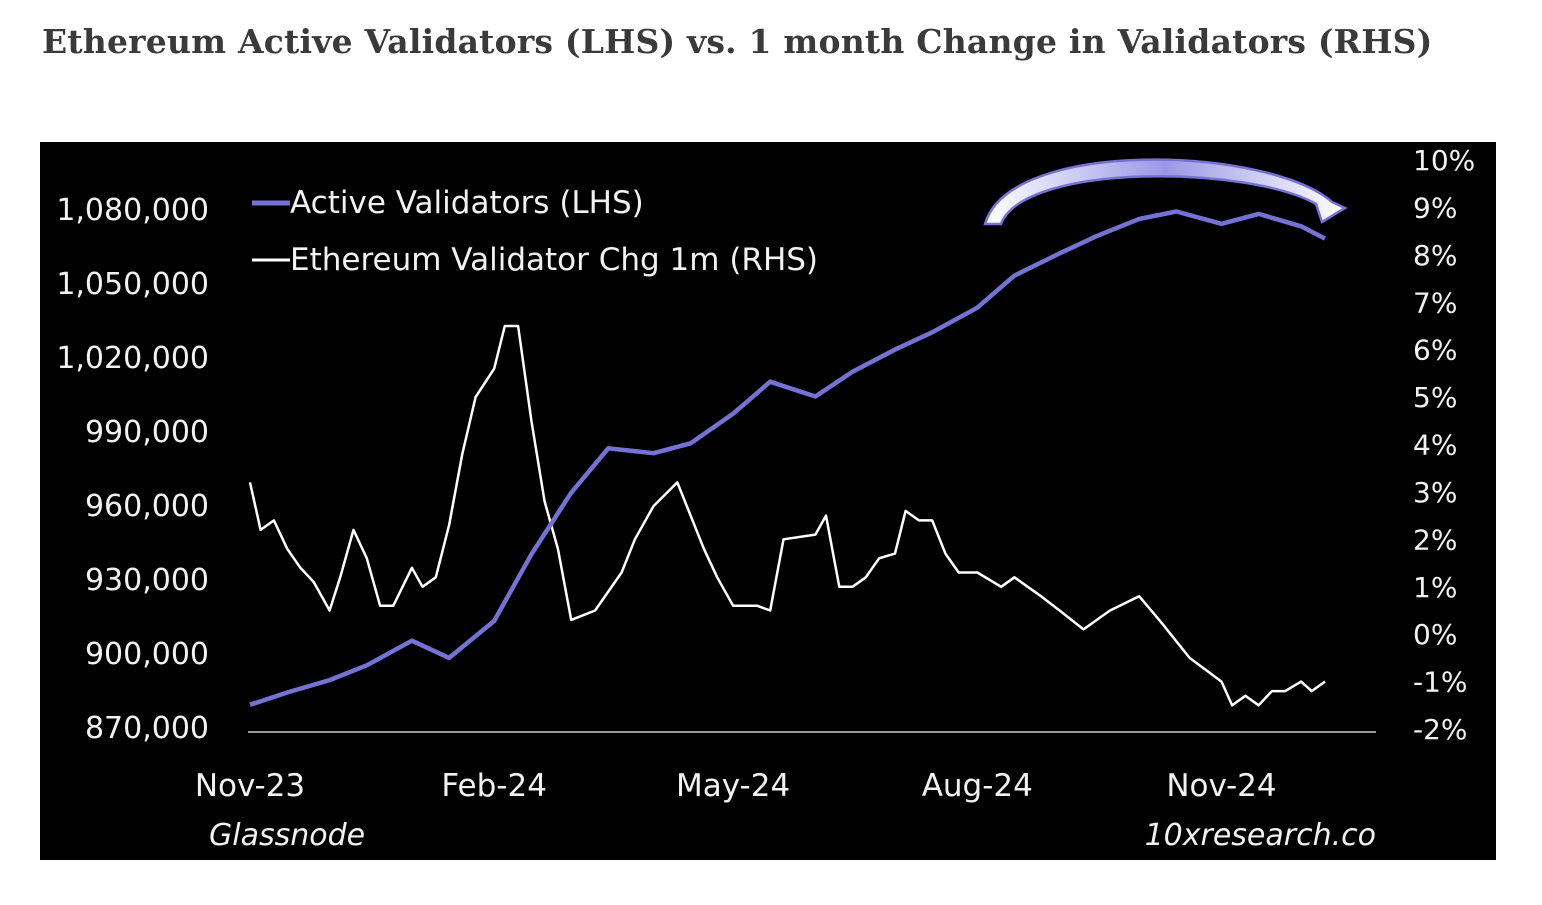 The width and height of the screenshot is (1542, 905). What do you see at coordinates (1260, 835) in the screenshot?
I see `source-right: 10xresearch.co` at bounding box center [1260, 835].